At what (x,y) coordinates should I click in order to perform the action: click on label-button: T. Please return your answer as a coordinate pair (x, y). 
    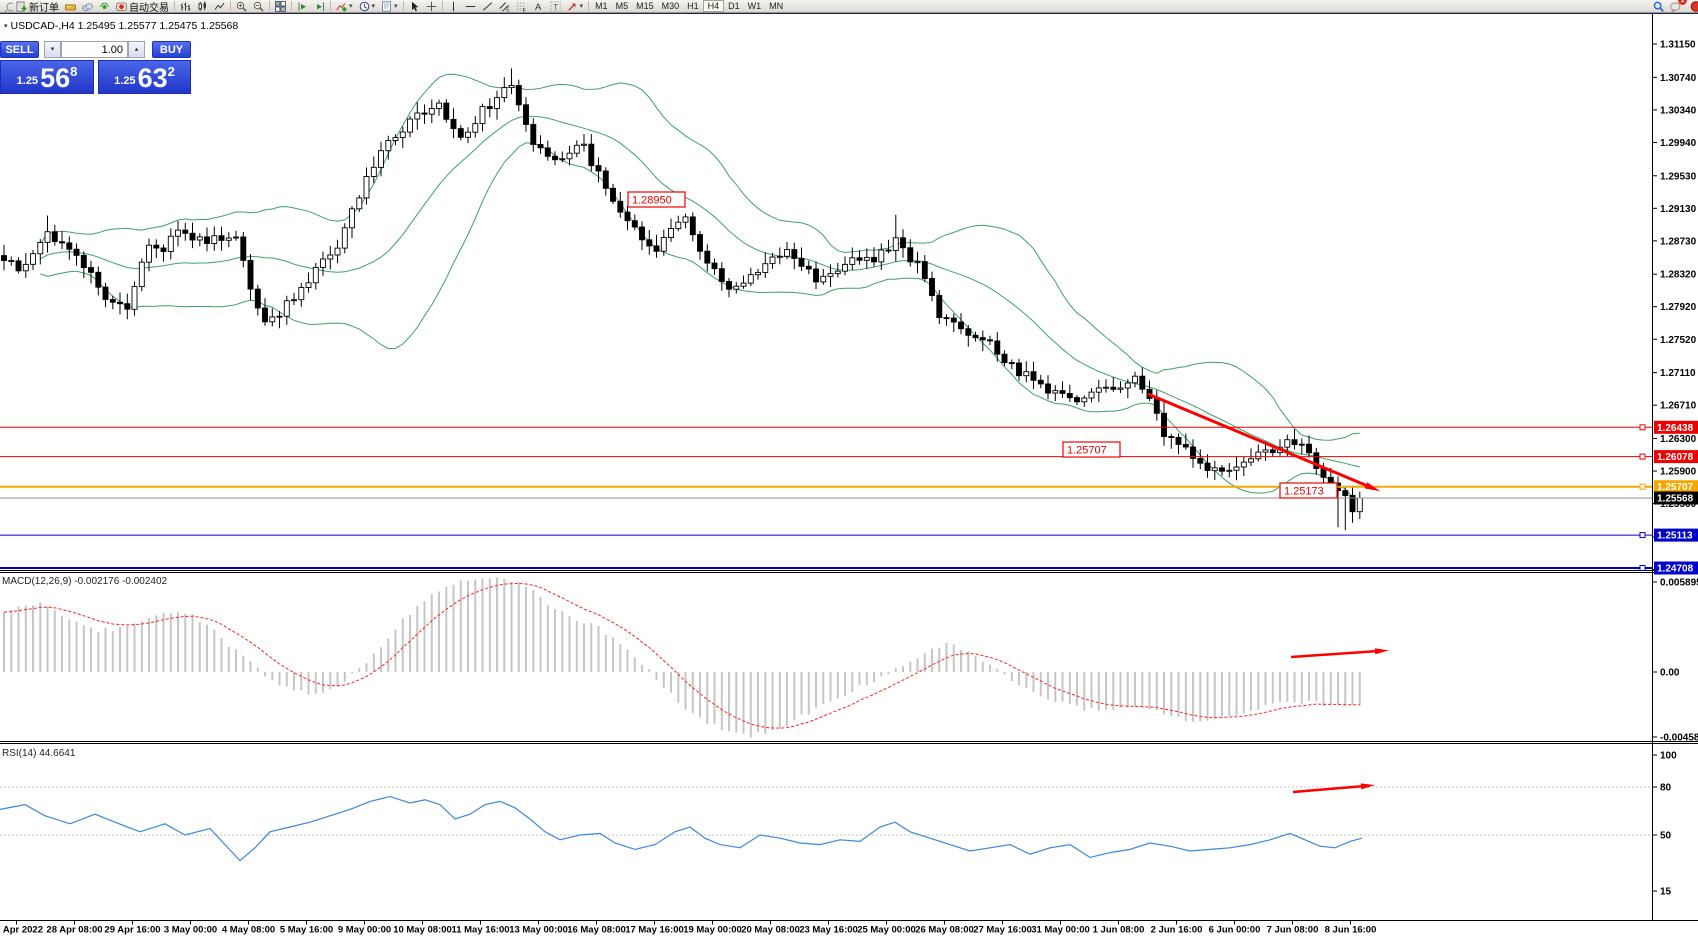
    Looking at the image, I should click on (555, 6).